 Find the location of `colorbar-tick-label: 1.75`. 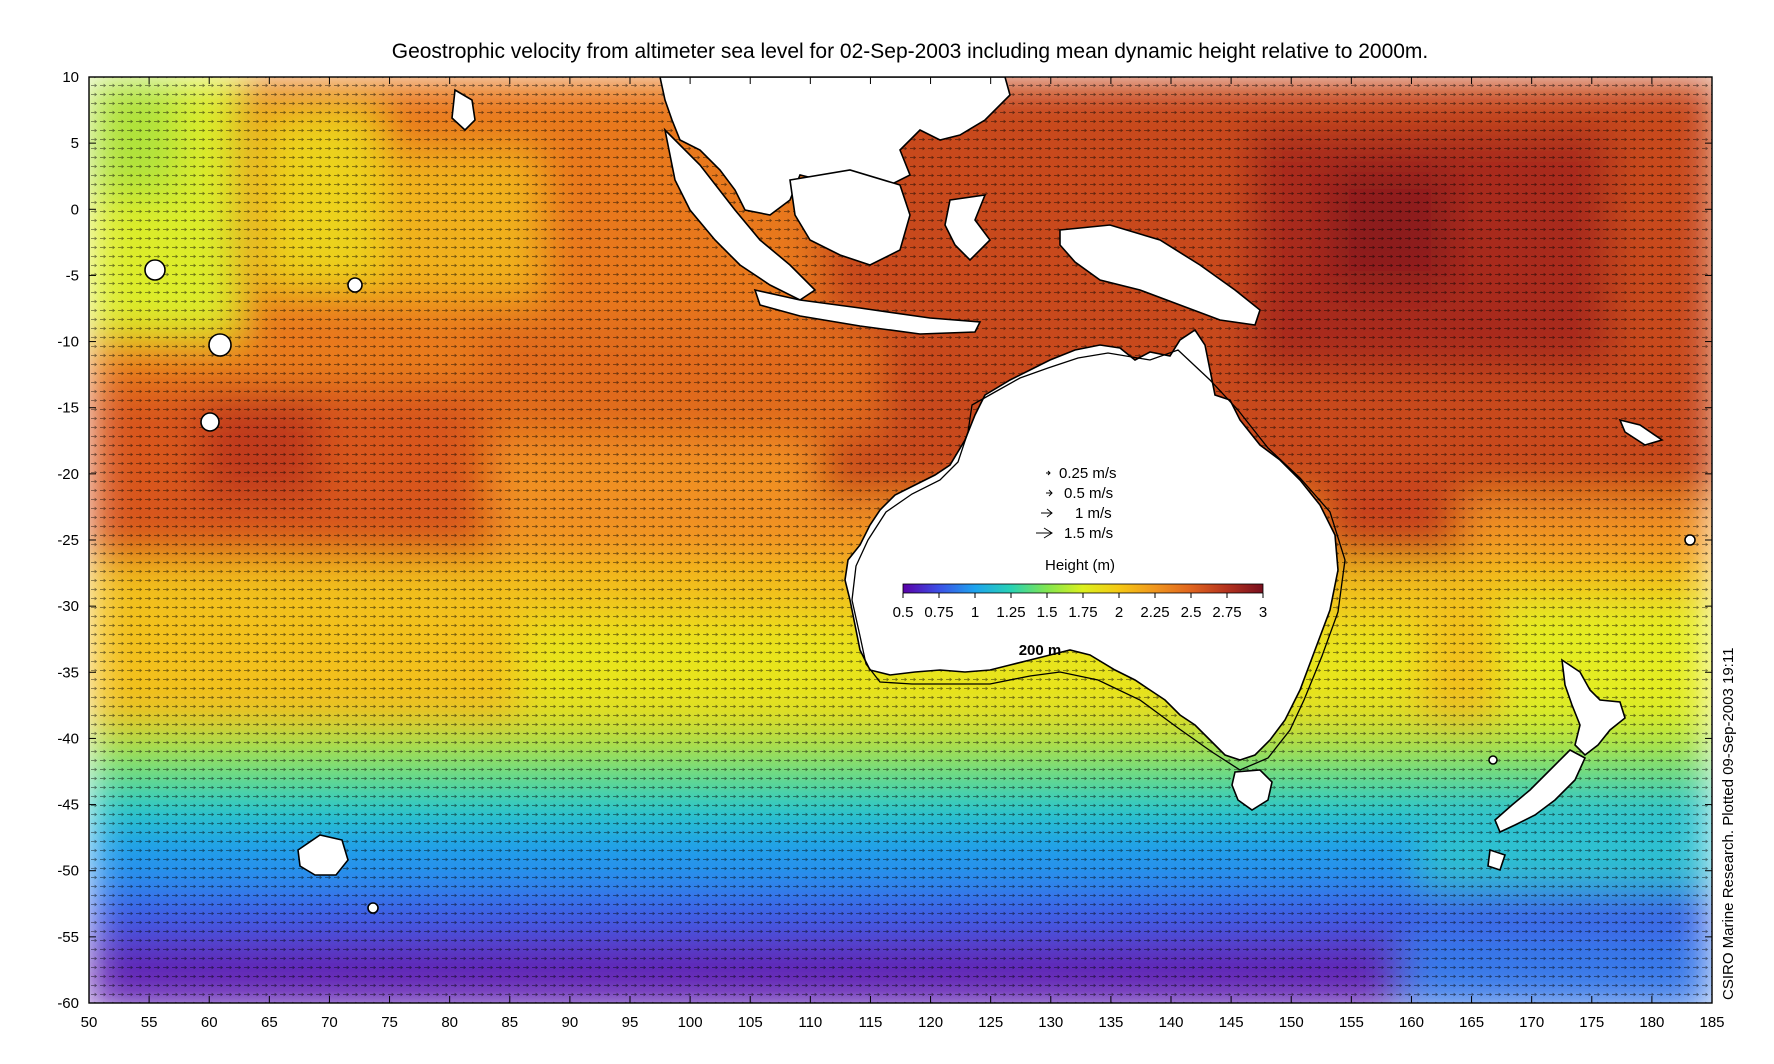

colorbar-tick-label: 1.75 is located at coordinates (1082, 612).